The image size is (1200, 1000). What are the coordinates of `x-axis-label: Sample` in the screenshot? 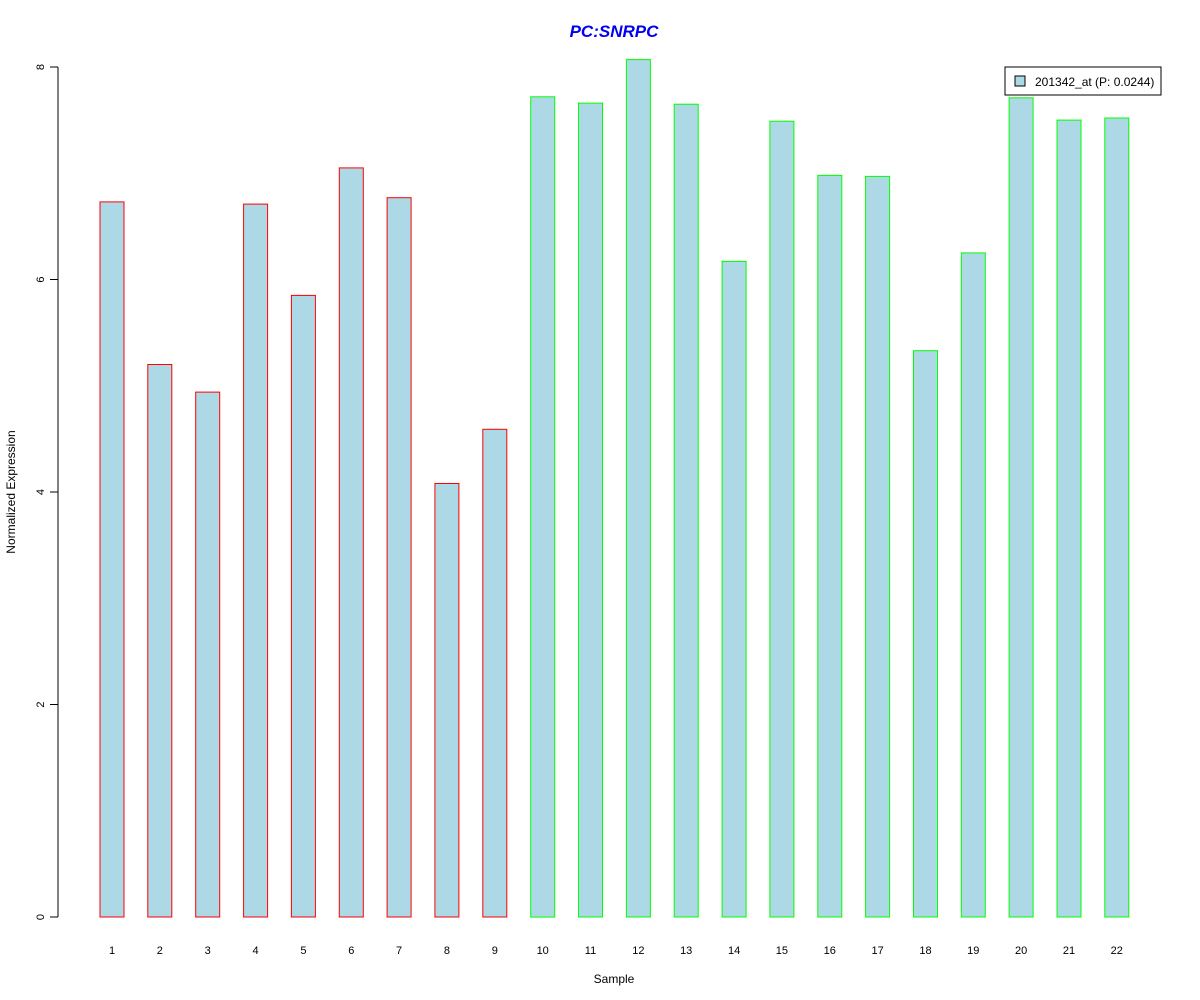 It's located at (614, 979).